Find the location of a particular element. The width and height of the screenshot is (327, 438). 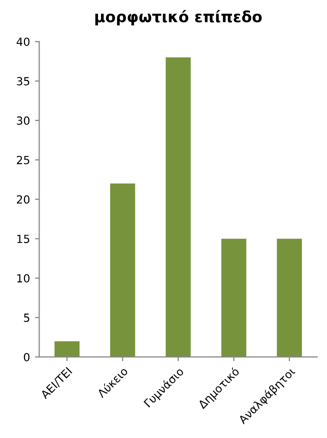

y-tick-label: 10 is located at coordinates (23, 278).